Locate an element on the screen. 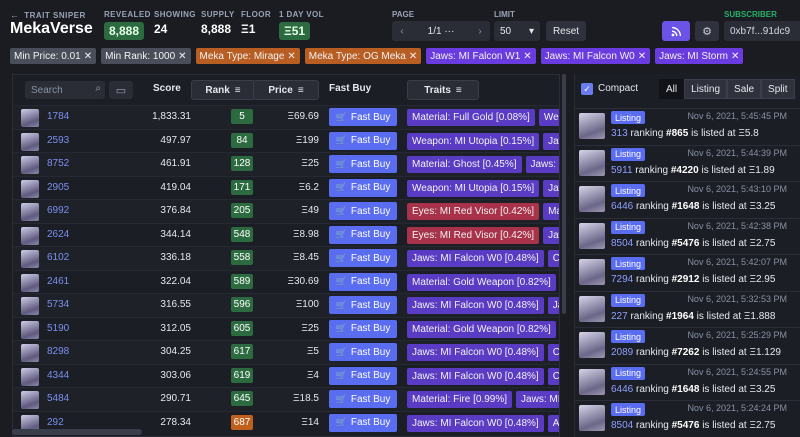 The image size is (800, 437). traits-filter-button: Traits ≡ is located at coordinates (443, 90).